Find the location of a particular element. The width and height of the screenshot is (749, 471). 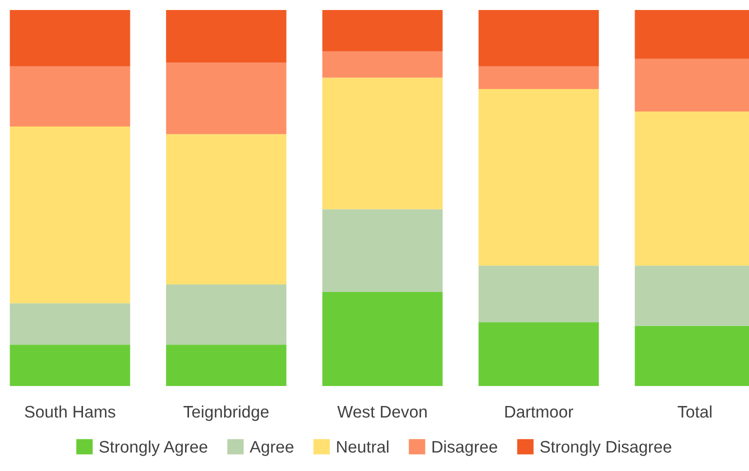

x-tick-label: West Devon is located at coordinates (382, 412).